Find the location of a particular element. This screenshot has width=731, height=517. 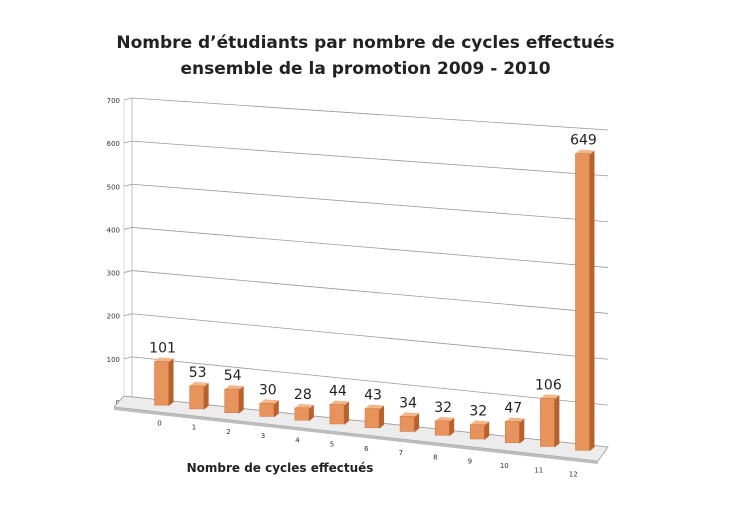

y-tick-label: 600 is located at coordinates (113, 144).